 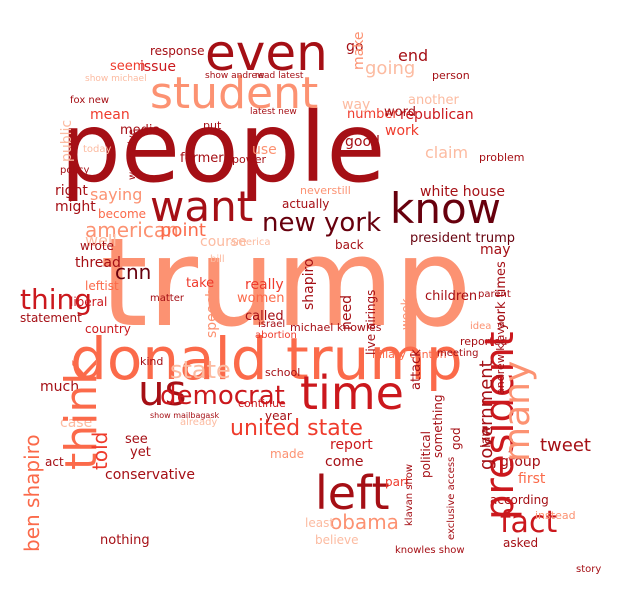 I want to click on word-liberal: liberal, so click(x=89, y=302).